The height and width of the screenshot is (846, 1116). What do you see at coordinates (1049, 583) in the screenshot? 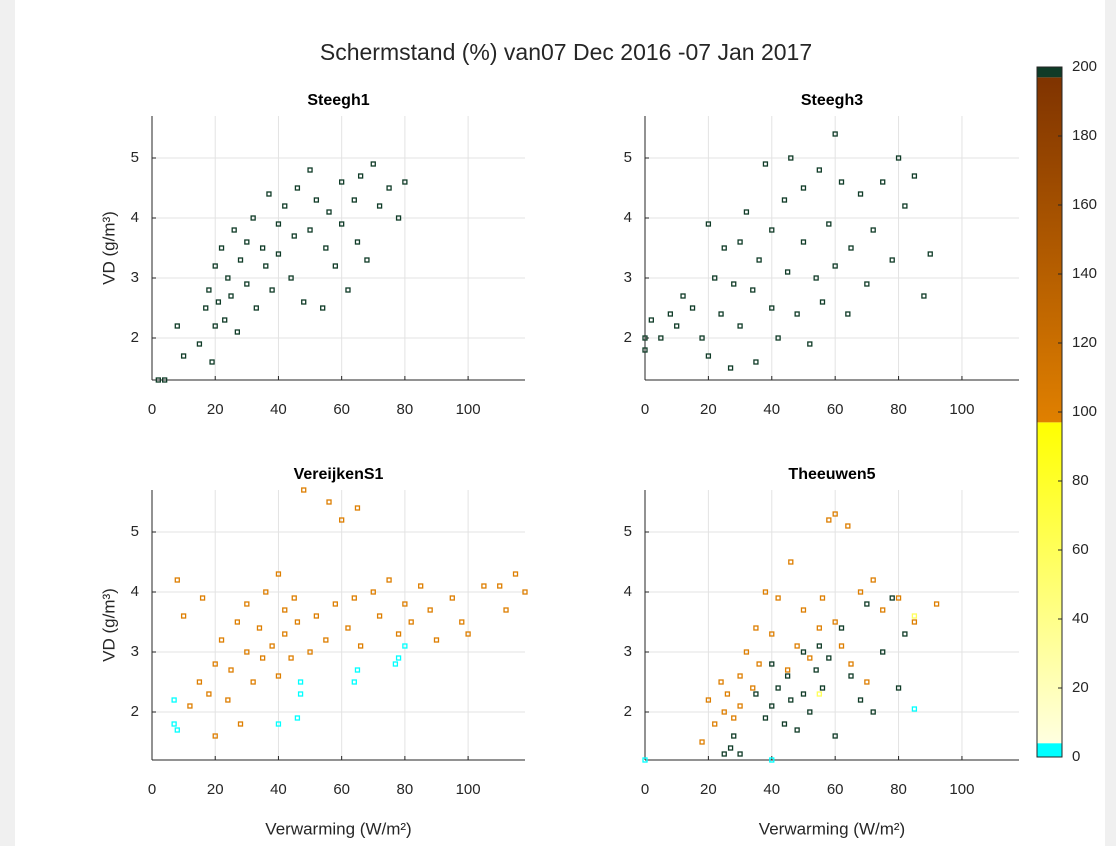
I see `colorbar-segment` at bounding box center [1049, 583].